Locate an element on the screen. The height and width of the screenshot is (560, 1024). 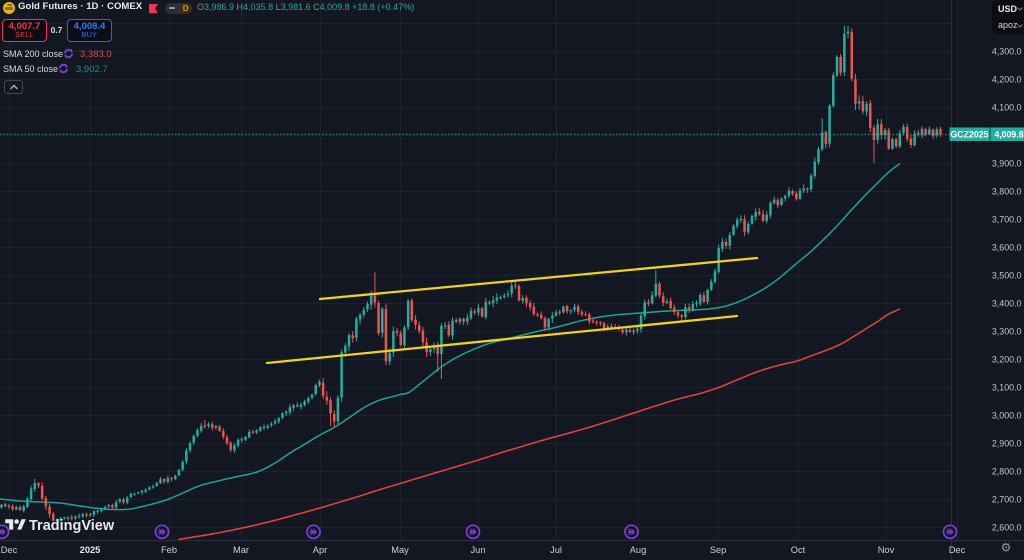
svg-text: 3,100.0 is located at coordinates (1007, 388).